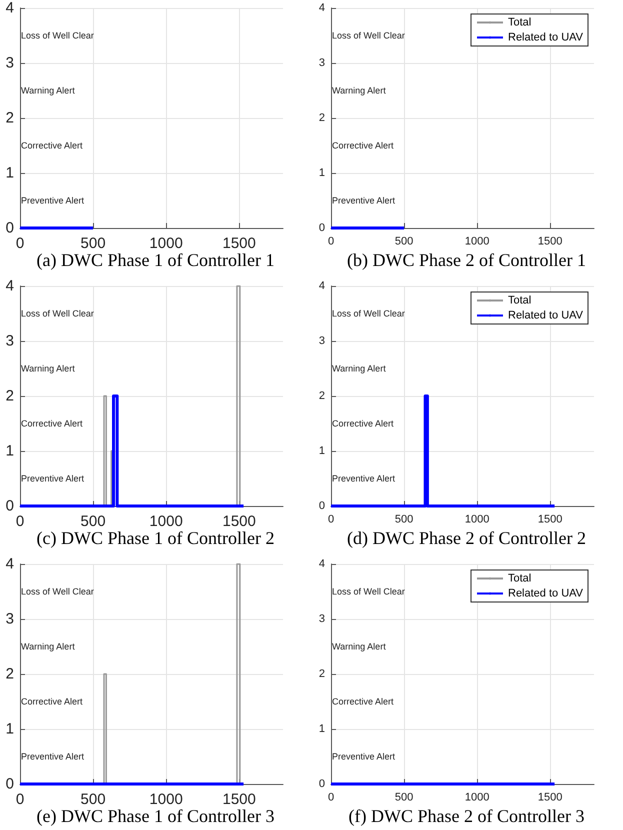 This screenshot has width=623, height=830. Describe the element at coordinates (155, 816) in the screenshot. I see `text: (e) DWC Phase 1 of Controller 3` at that location.